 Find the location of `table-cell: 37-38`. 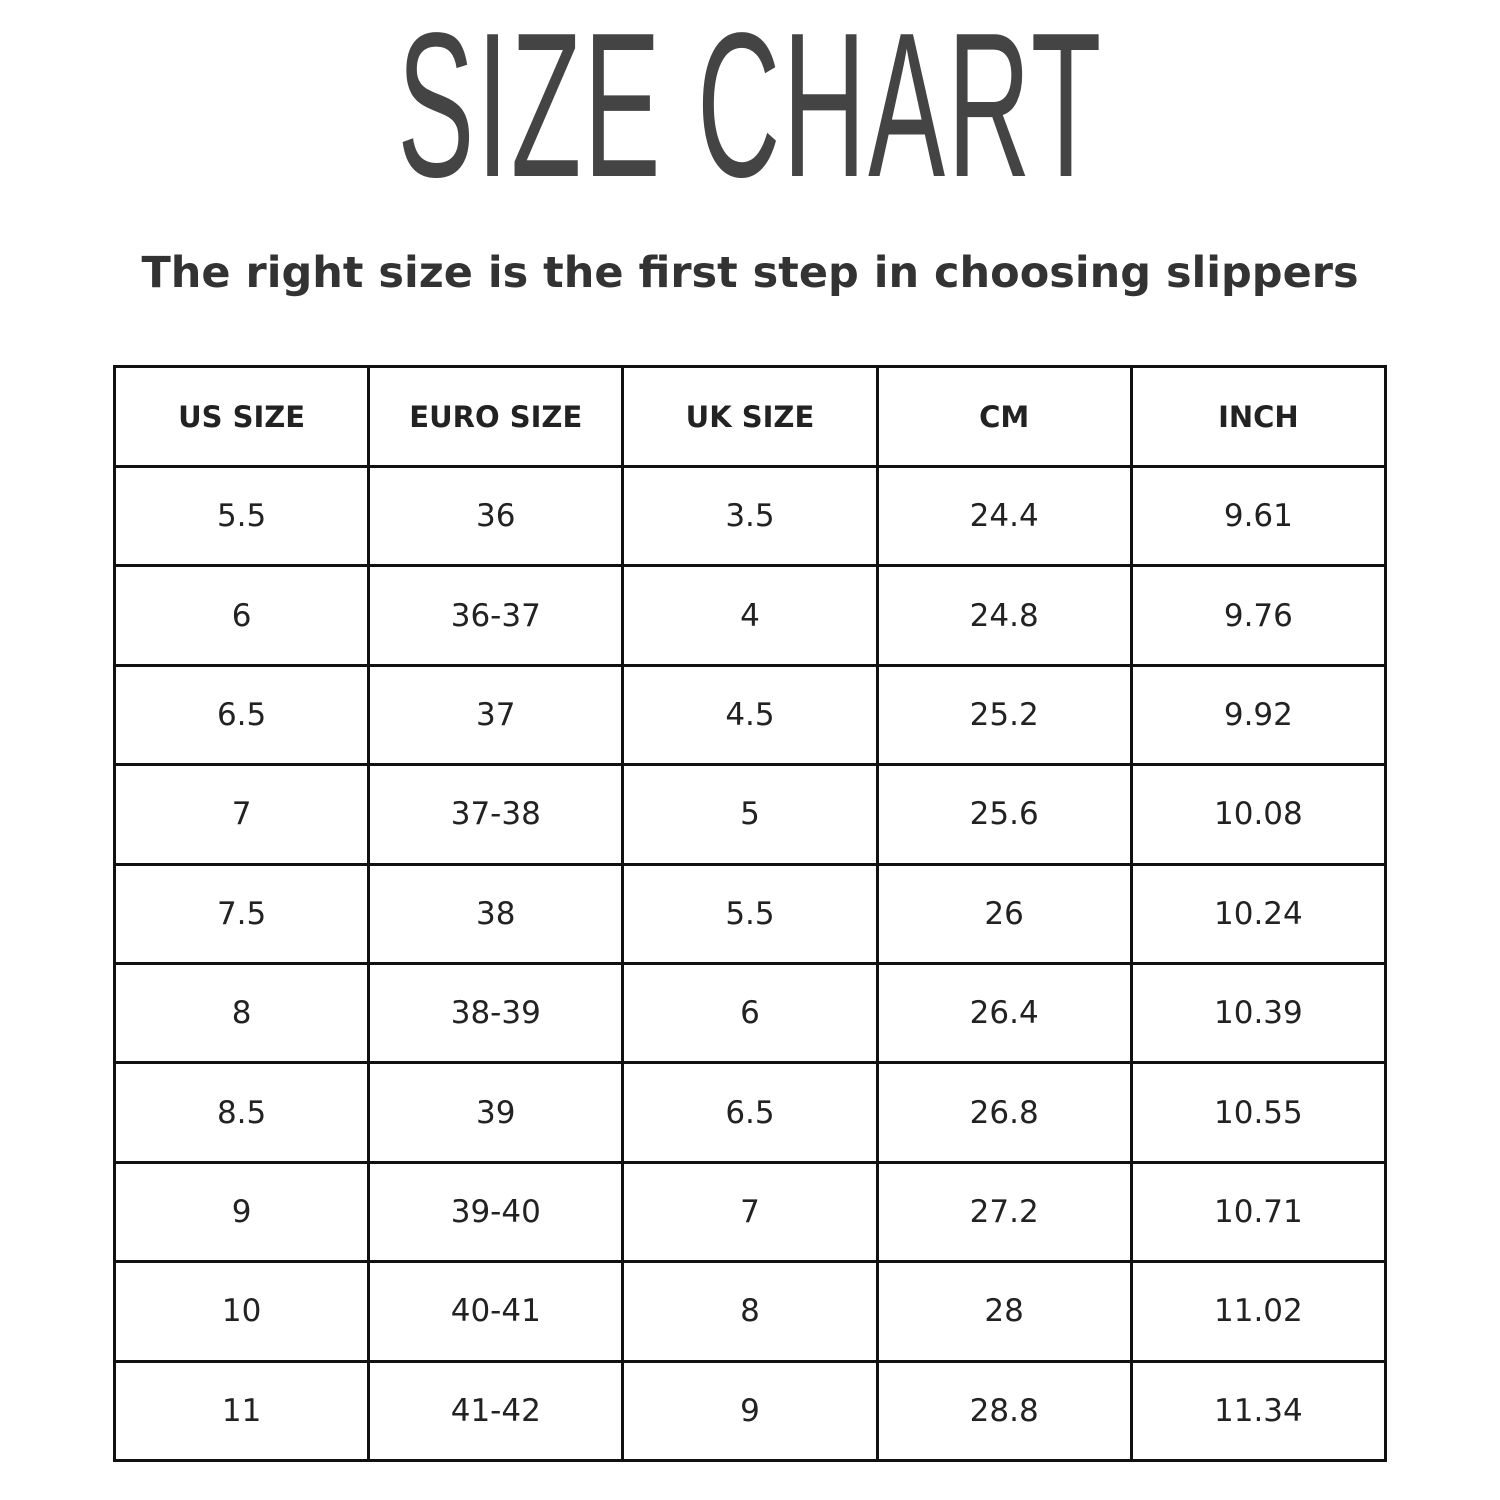

table-cell: 37-38 is located at coordinates (496, 814).